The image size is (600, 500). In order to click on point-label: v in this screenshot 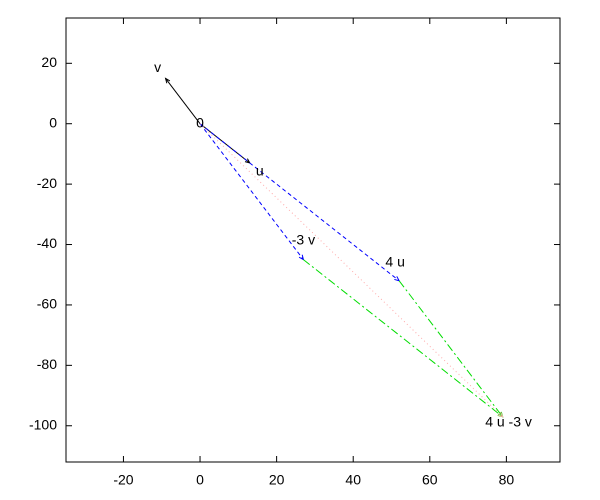, I will do `click(157, 67)`.